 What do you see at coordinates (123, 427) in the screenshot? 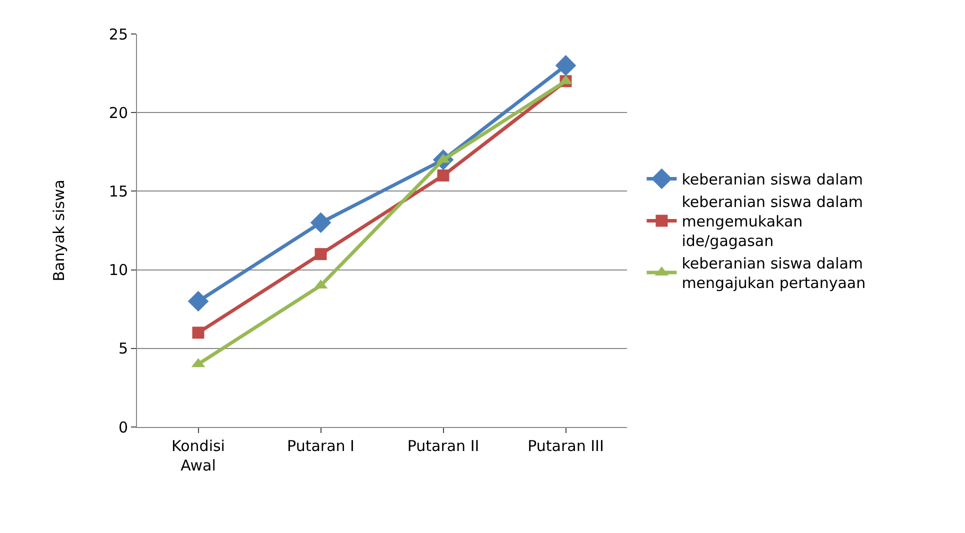
I see `y-tick-label: 0` at bounding box center [123, 427].